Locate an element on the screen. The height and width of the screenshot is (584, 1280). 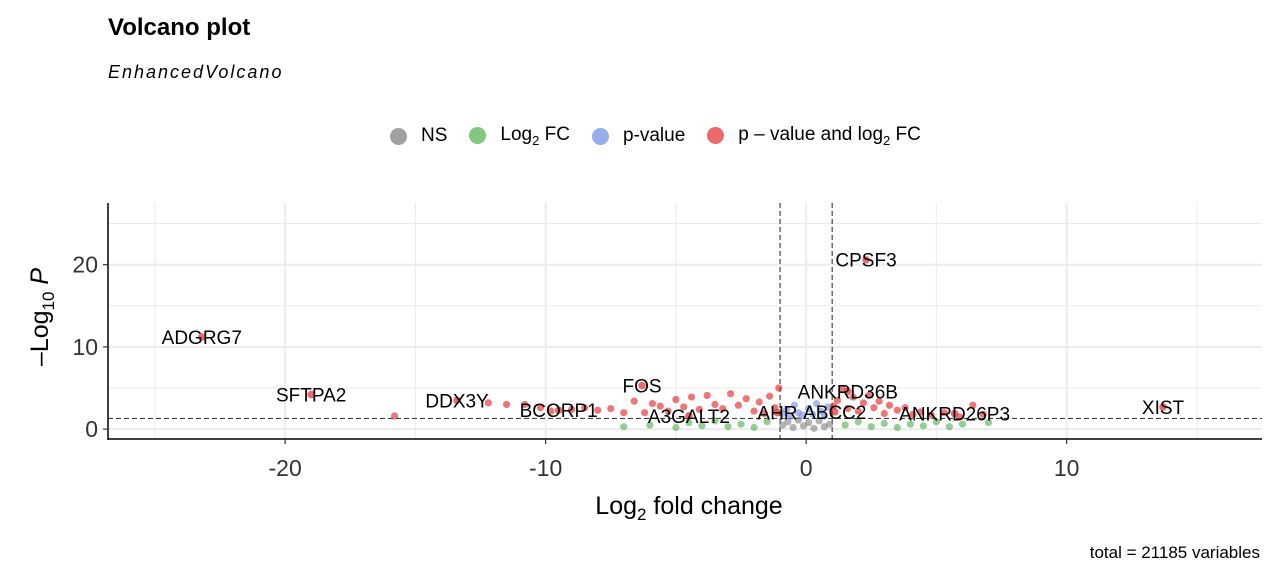
gene-label: BCORP1 is located at coordinates (559, 411).